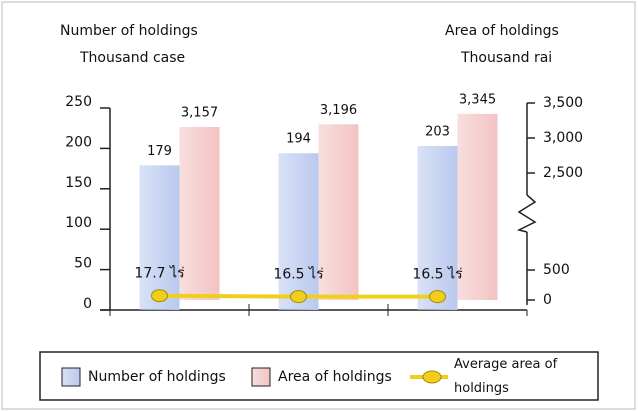 The width and height of the screenshot is (638, 412). What do you see at coordinates (159, 151) in the screenshot?
I see `bar-label: 179` at bounding box center [159, 151].